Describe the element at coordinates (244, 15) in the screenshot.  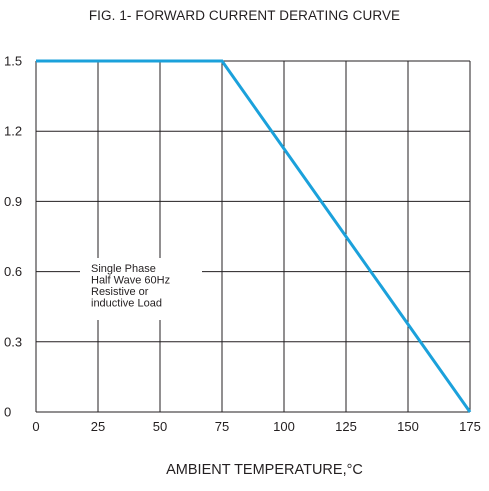
I see `chart-title: FIG. 1- FORWARD CURRENT DERATING CURVE` at that location.